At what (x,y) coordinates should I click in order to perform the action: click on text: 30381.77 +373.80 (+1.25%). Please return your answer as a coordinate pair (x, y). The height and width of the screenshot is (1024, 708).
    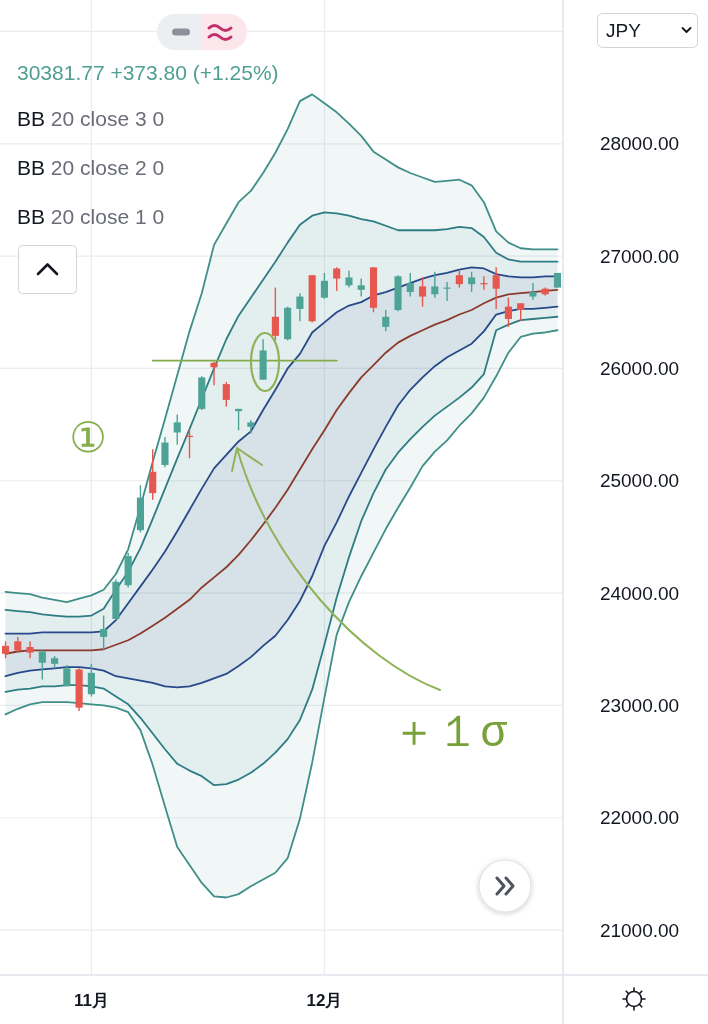
    Looking at the image, I should click on (148, 72).